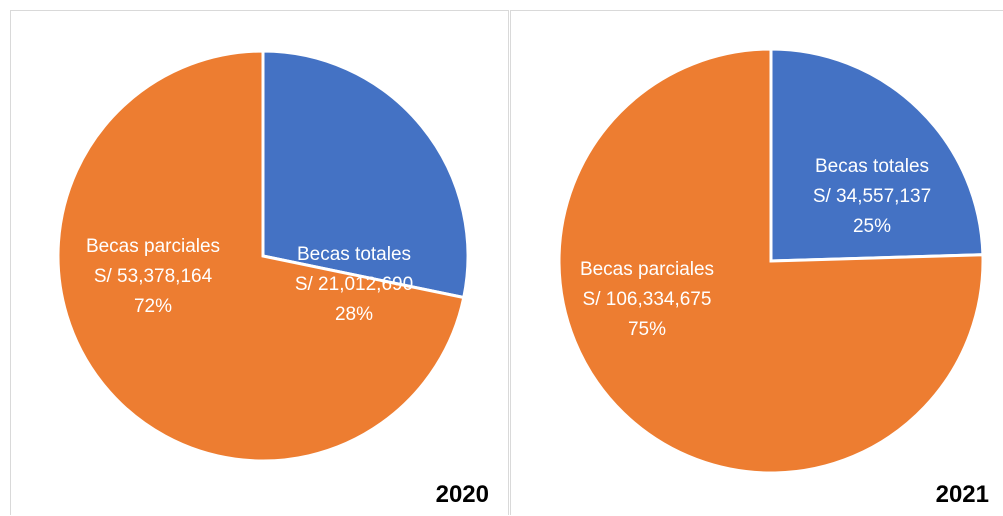 The width and height of the screenshot is (1003, 516). I want to click on slice-percent-label: 28%, so click(354, 314).